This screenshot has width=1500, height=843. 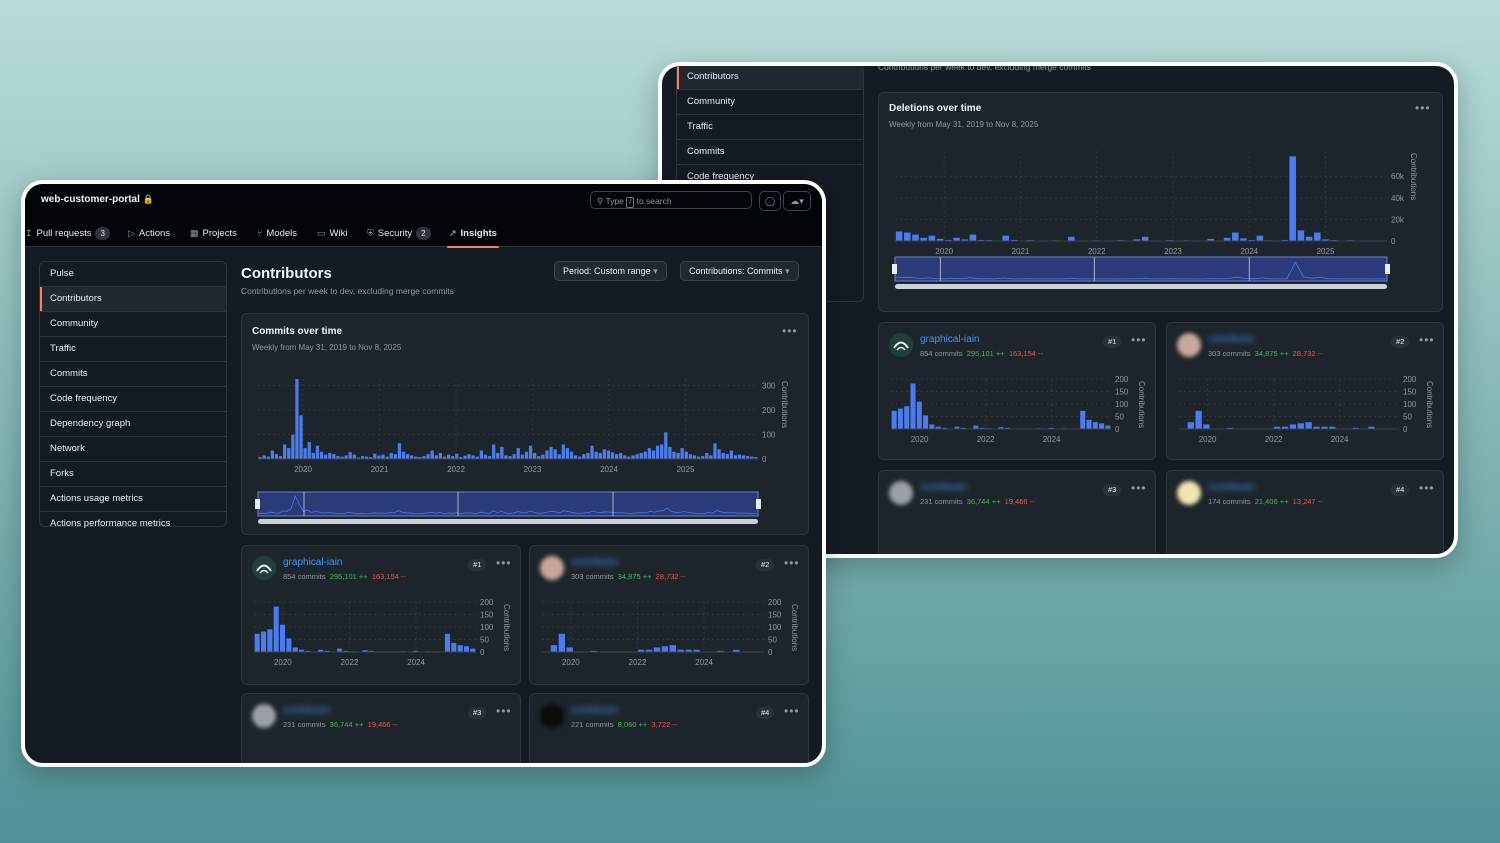 I want to click on tab-pull-requests: ↥ Pull requests 3, so click(x=67, y=233).